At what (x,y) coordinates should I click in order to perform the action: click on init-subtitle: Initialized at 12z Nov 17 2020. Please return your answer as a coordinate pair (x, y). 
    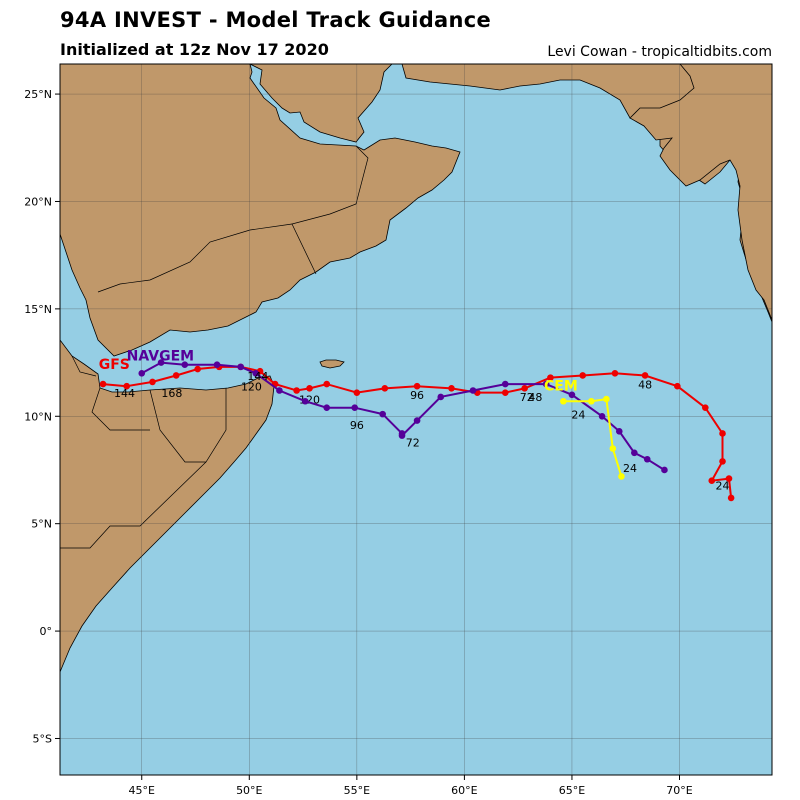
    Looking at the image, I should click on (194, 49).